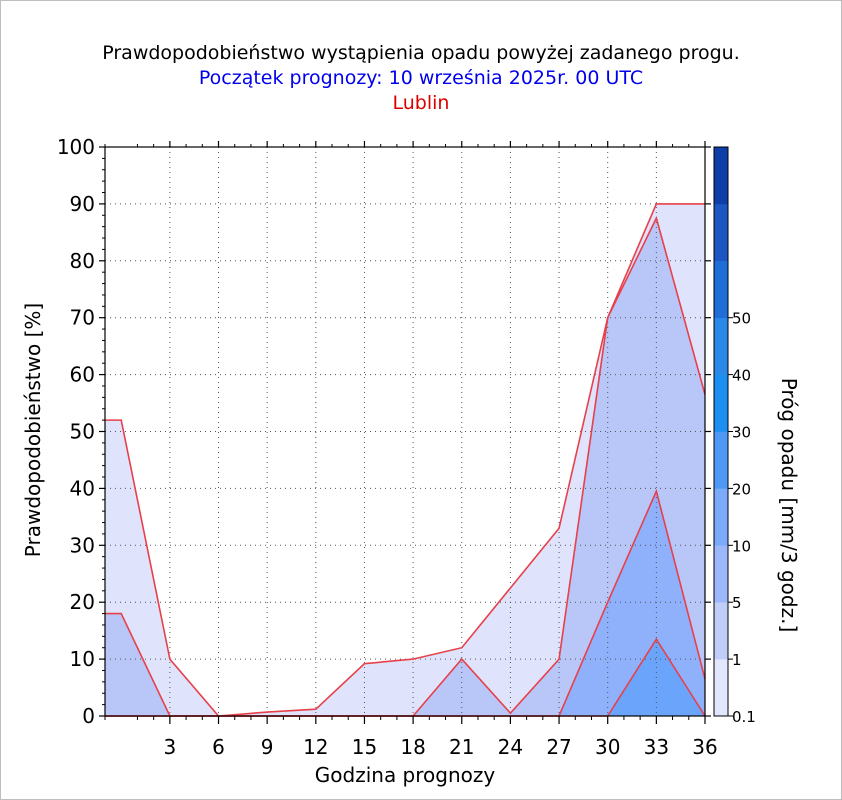  I want to click on x-tick-label-12: 12, so click(315, 747).